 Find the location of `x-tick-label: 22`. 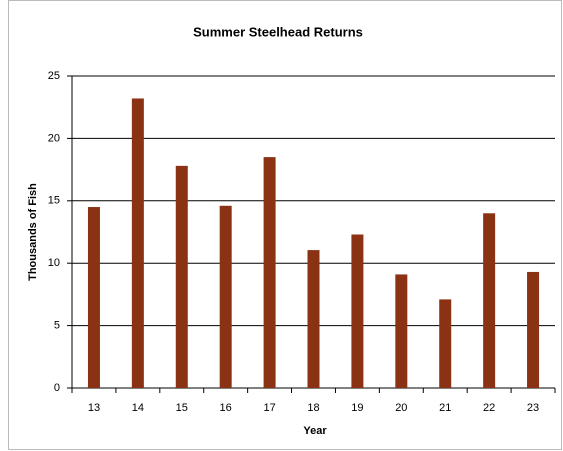

x-tick-label: 22 is located at coordinates (489, 408).